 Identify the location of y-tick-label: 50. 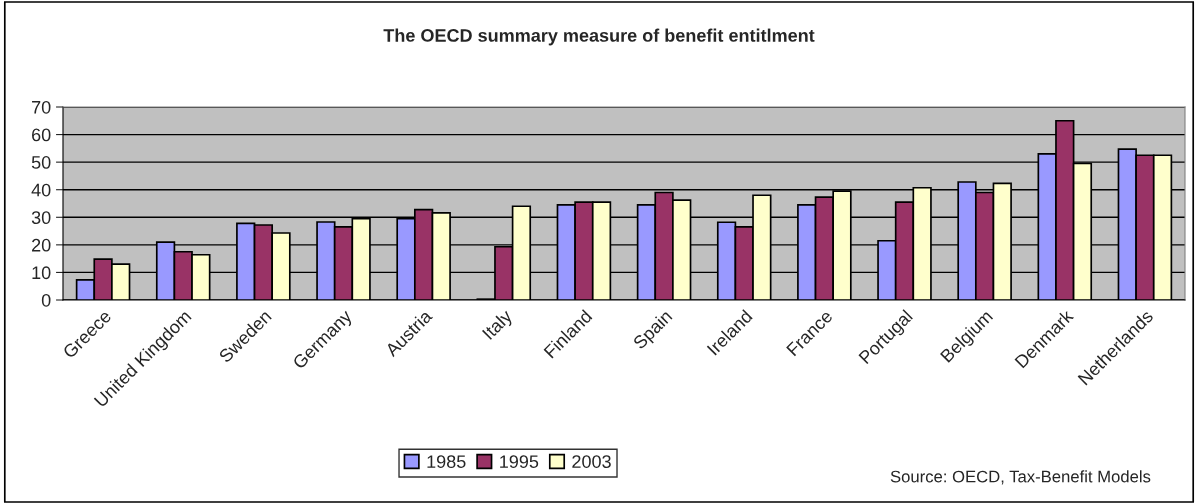
(41, 162).